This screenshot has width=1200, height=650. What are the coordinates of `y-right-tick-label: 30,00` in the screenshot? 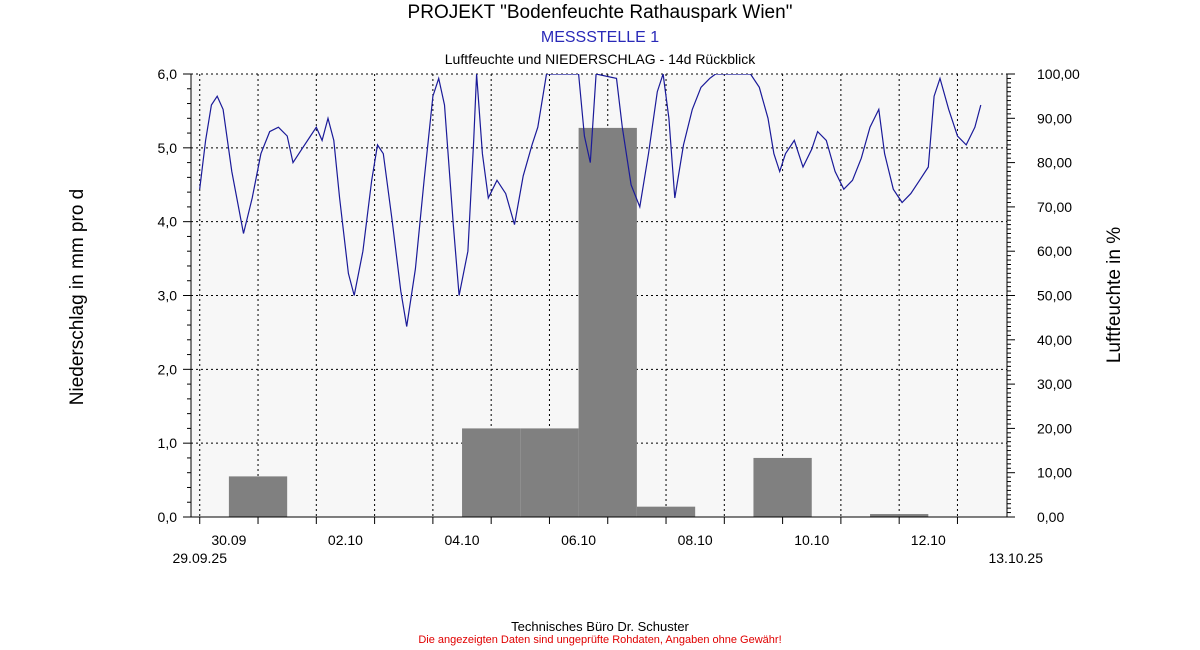 It's located at (1054, 384).